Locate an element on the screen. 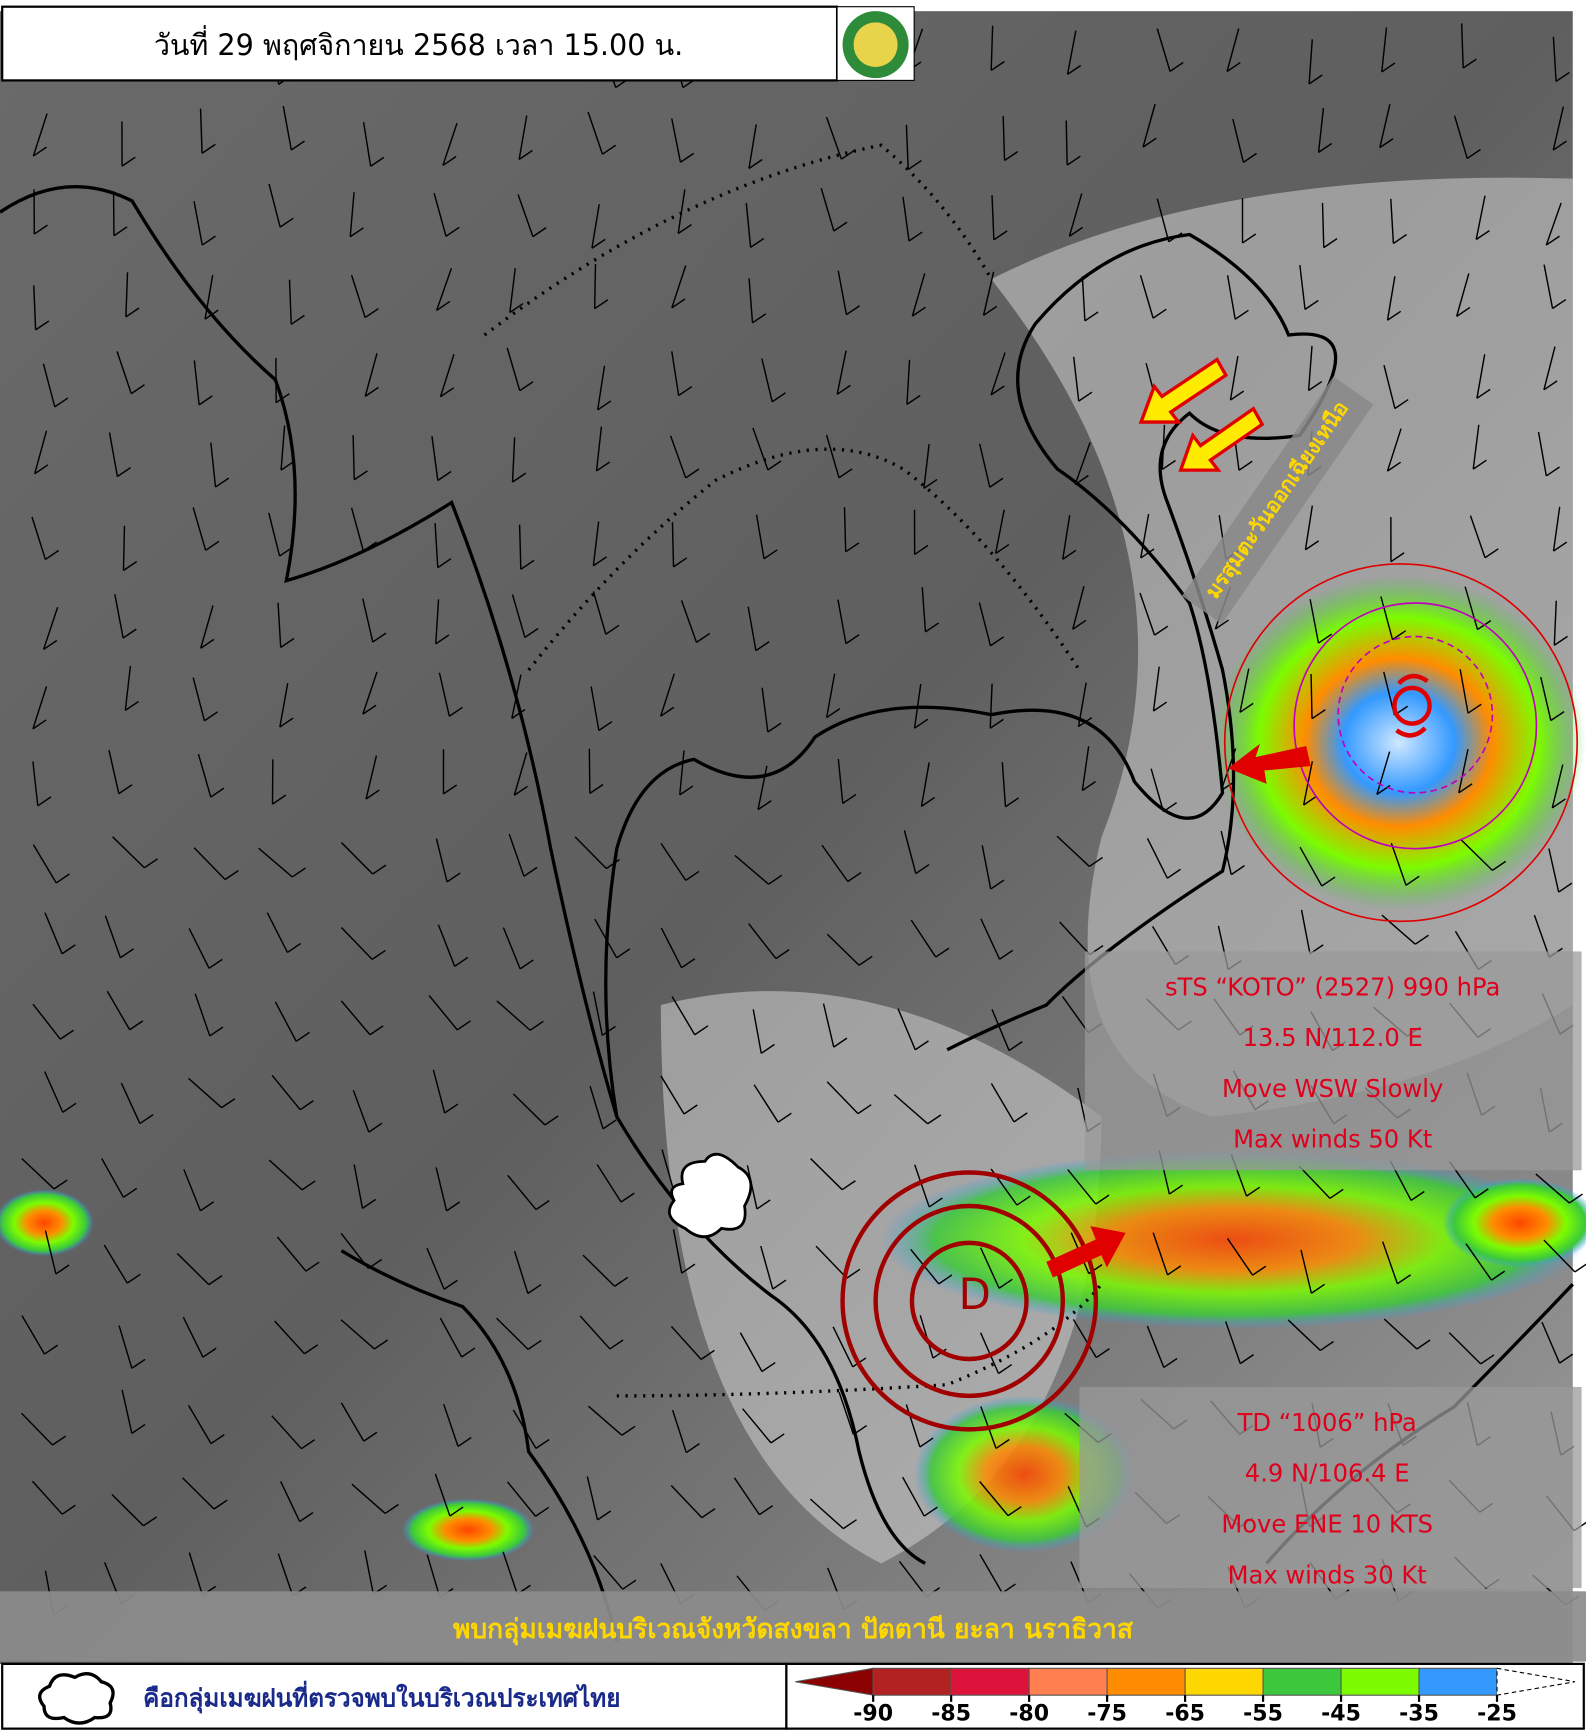 The height and width of the screenshot is (1732, 1586). td-rings is located at coordinates (969, 1301).